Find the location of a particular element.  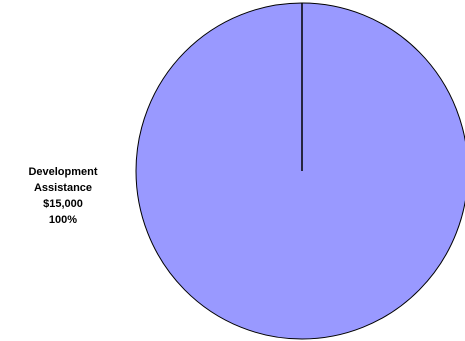

slice-value-label: $15,000 is located at coordinates (63, 204).